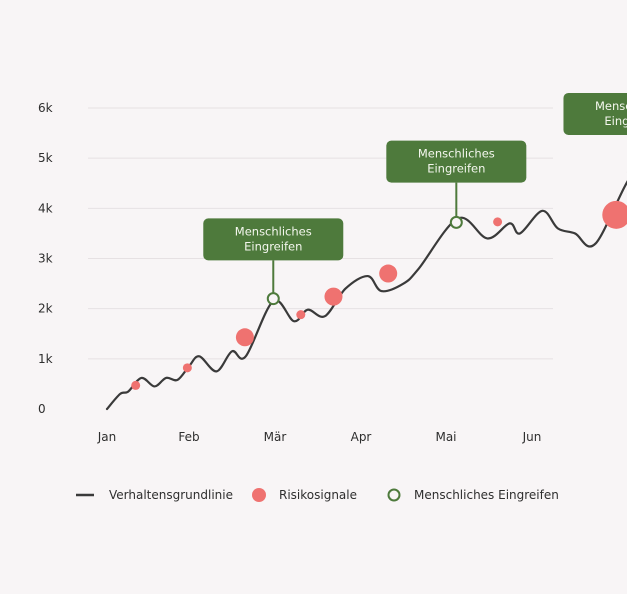  I want to click on y-axis-ticks: 0 1k 2k 3k 4k 5k 6k, so click(45, 258).